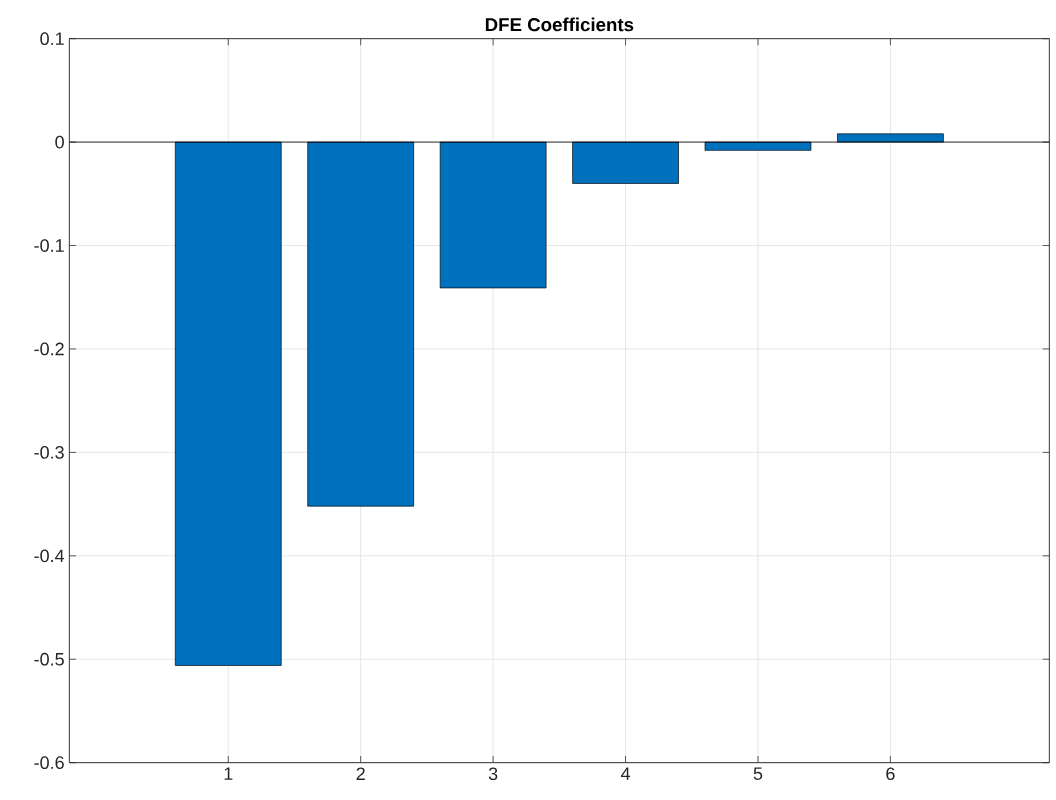  What do you see at coordinates (49, 763) in the screenshot?
I see `y-tick-label: -0.6` at bounding box center [49, 763].